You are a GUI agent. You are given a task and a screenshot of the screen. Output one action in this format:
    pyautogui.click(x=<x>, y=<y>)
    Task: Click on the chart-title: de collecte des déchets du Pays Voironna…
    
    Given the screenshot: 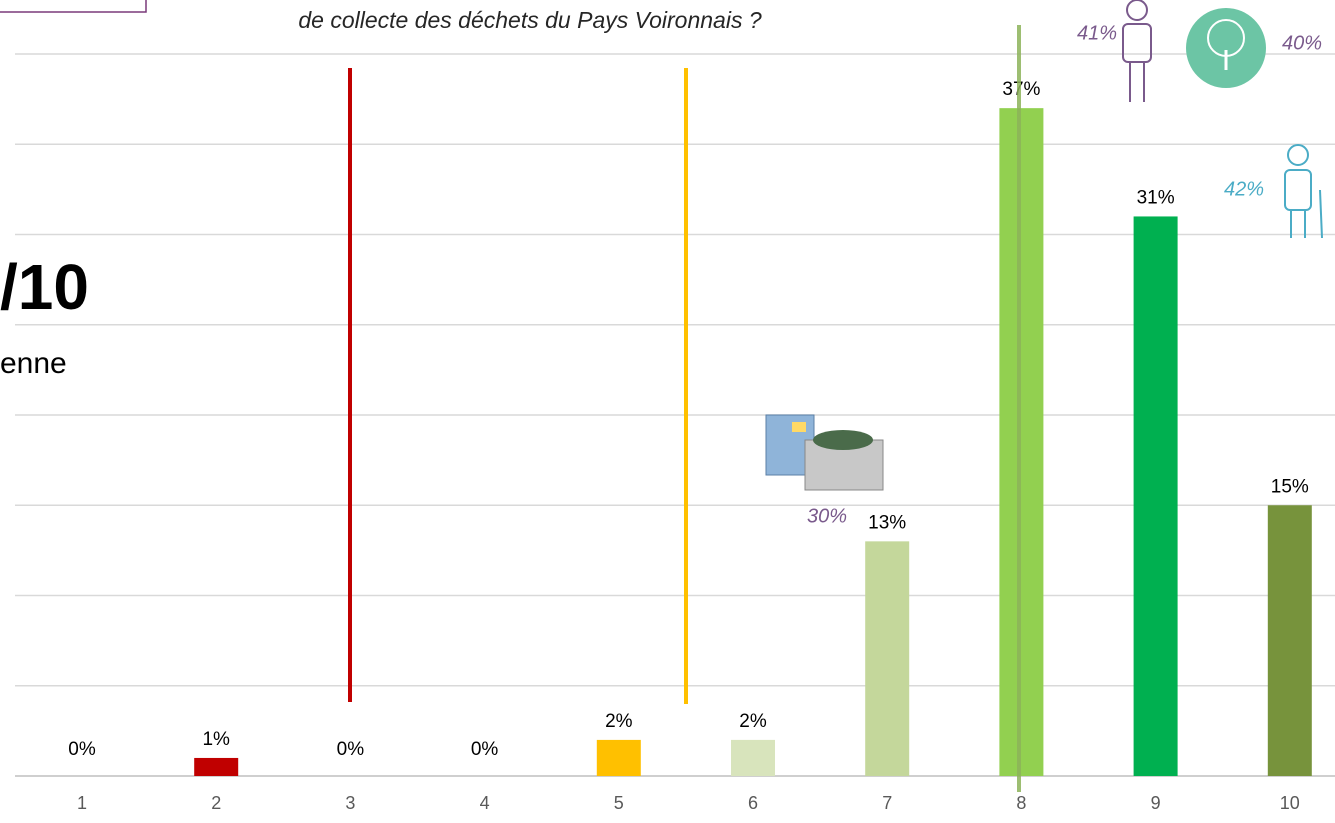 What is the action you would take?
    pyautogui.click(x=529, y=20)
    